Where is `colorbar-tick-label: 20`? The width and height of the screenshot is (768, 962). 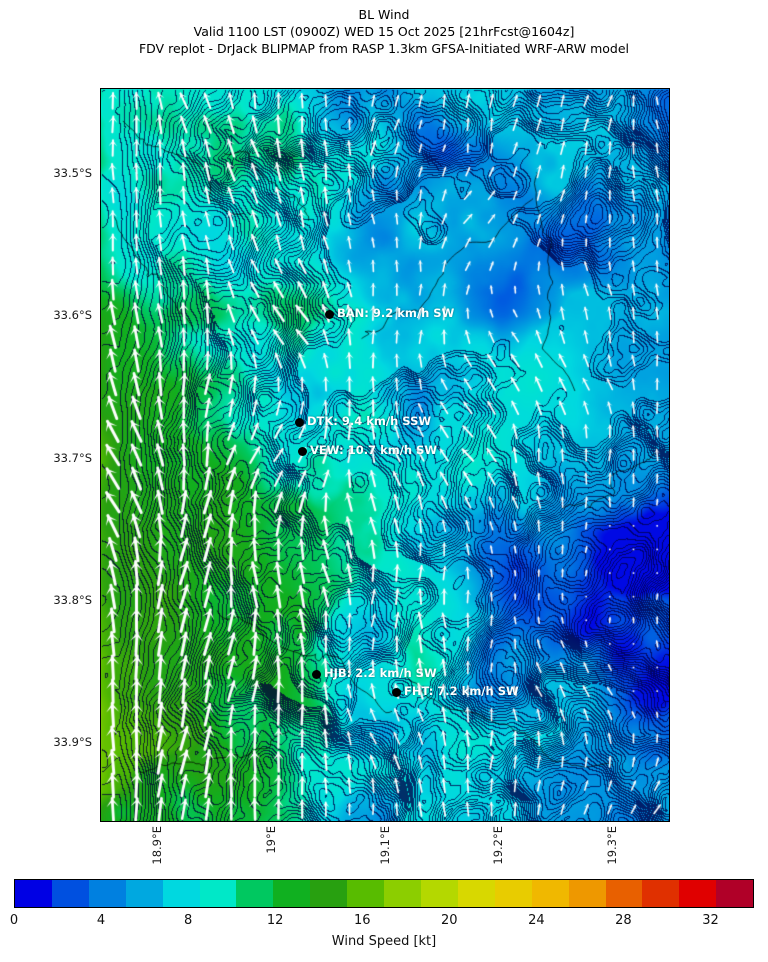 colorbar-tick-label: 20 is located at coordinates (449, 920).